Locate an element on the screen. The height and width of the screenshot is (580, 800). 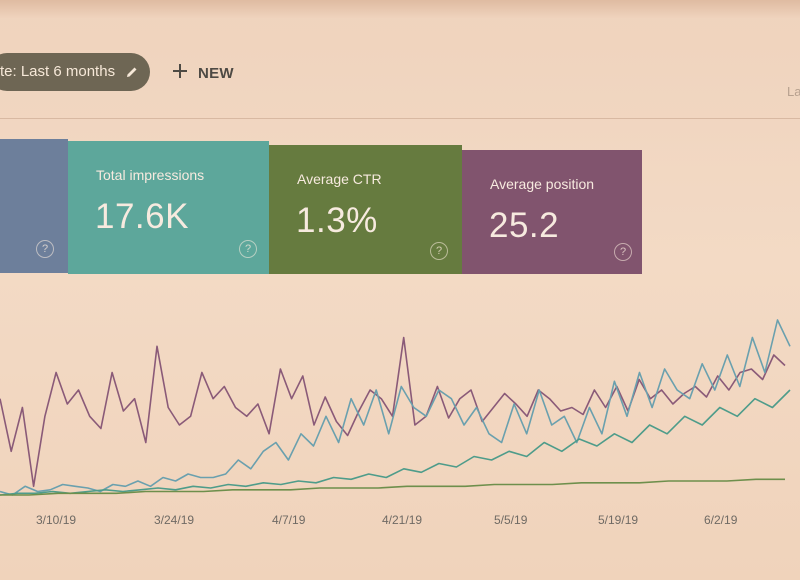
date-range-filter-chip: te: Last 6 months is located at coordinates (75, 72).